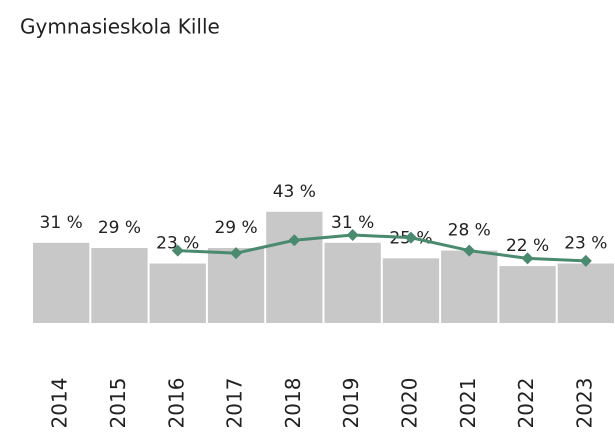  Describe the element at coordinates (468, 403) in the screenshot. I see `x-tick-label: 2021` at that location.